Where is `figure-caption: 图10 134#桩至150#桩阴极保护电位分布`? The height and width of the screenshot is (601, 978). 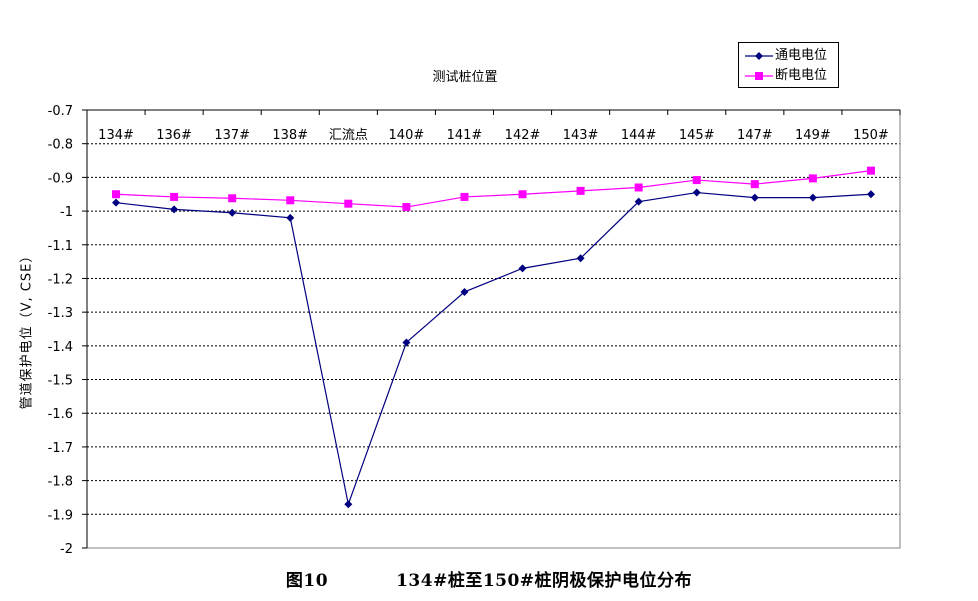 figure-caption: 图10 134#桩至150#桩阴极保护电位分布 is located at coordinates (489, 578).